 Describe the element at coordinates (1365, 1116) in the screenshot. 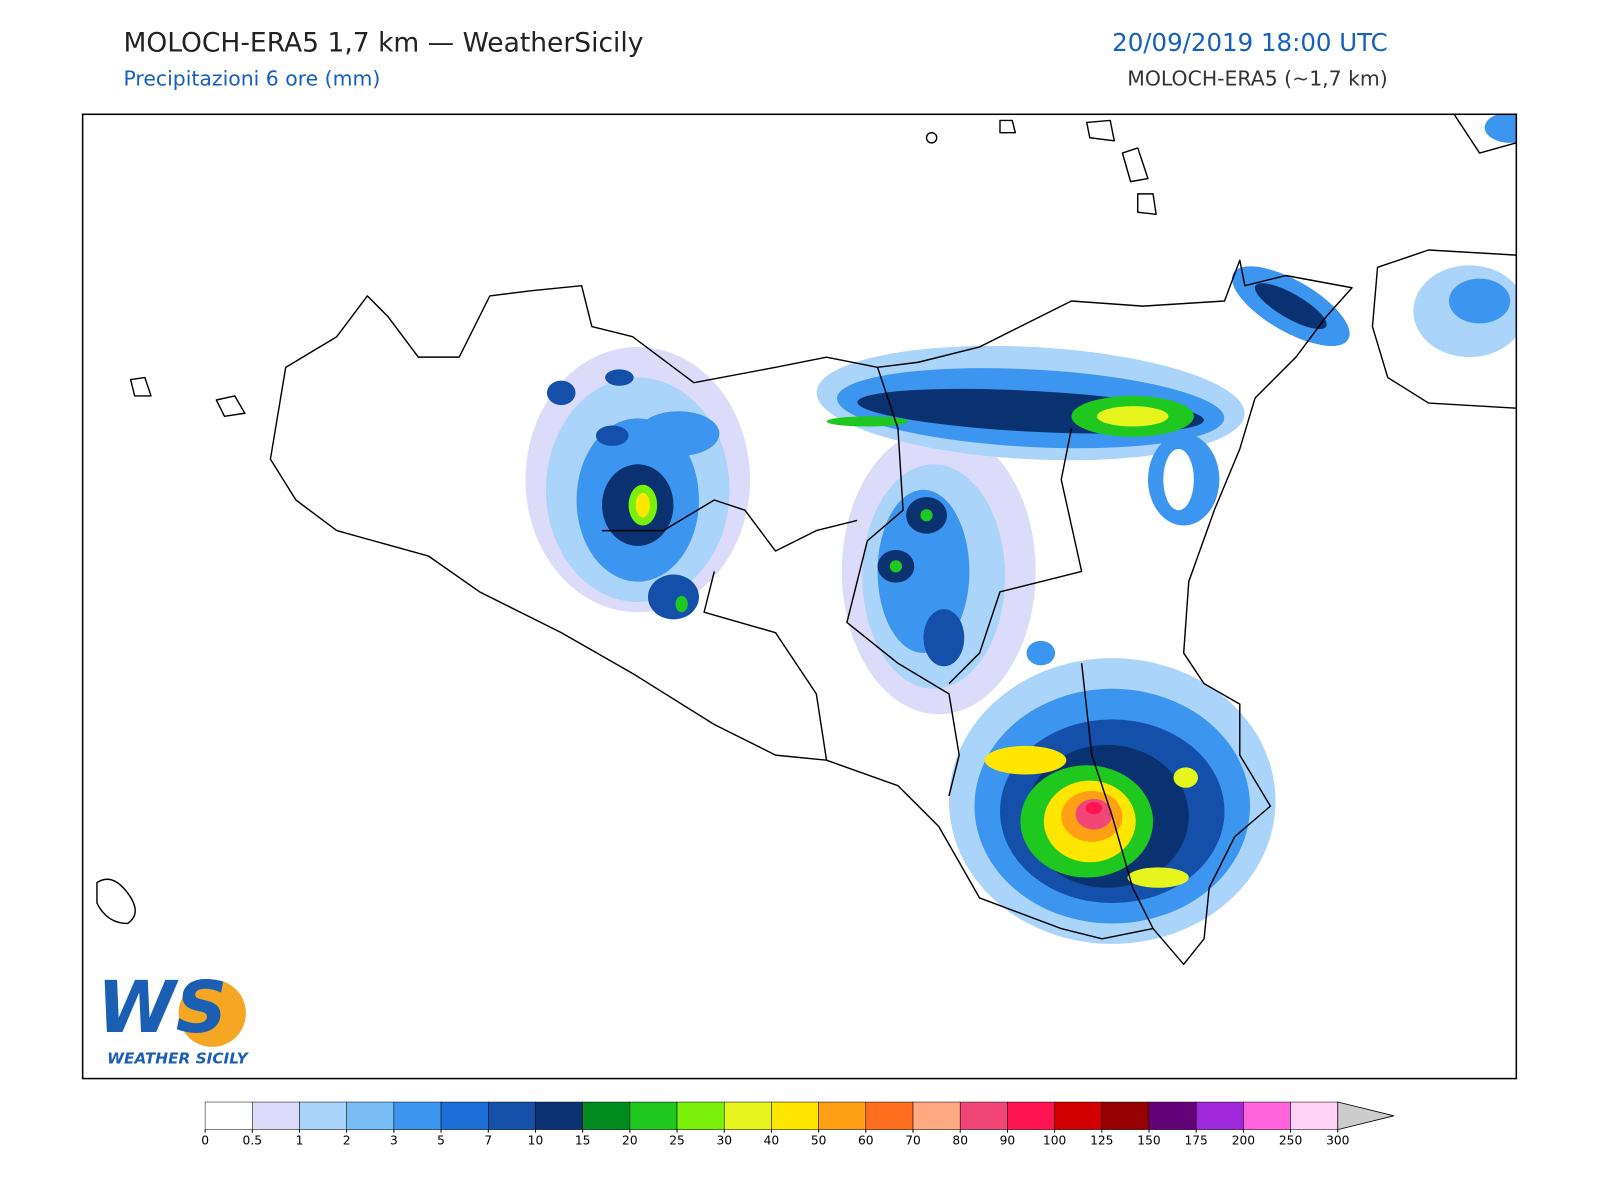

I see `colorbar-extension` at that location.